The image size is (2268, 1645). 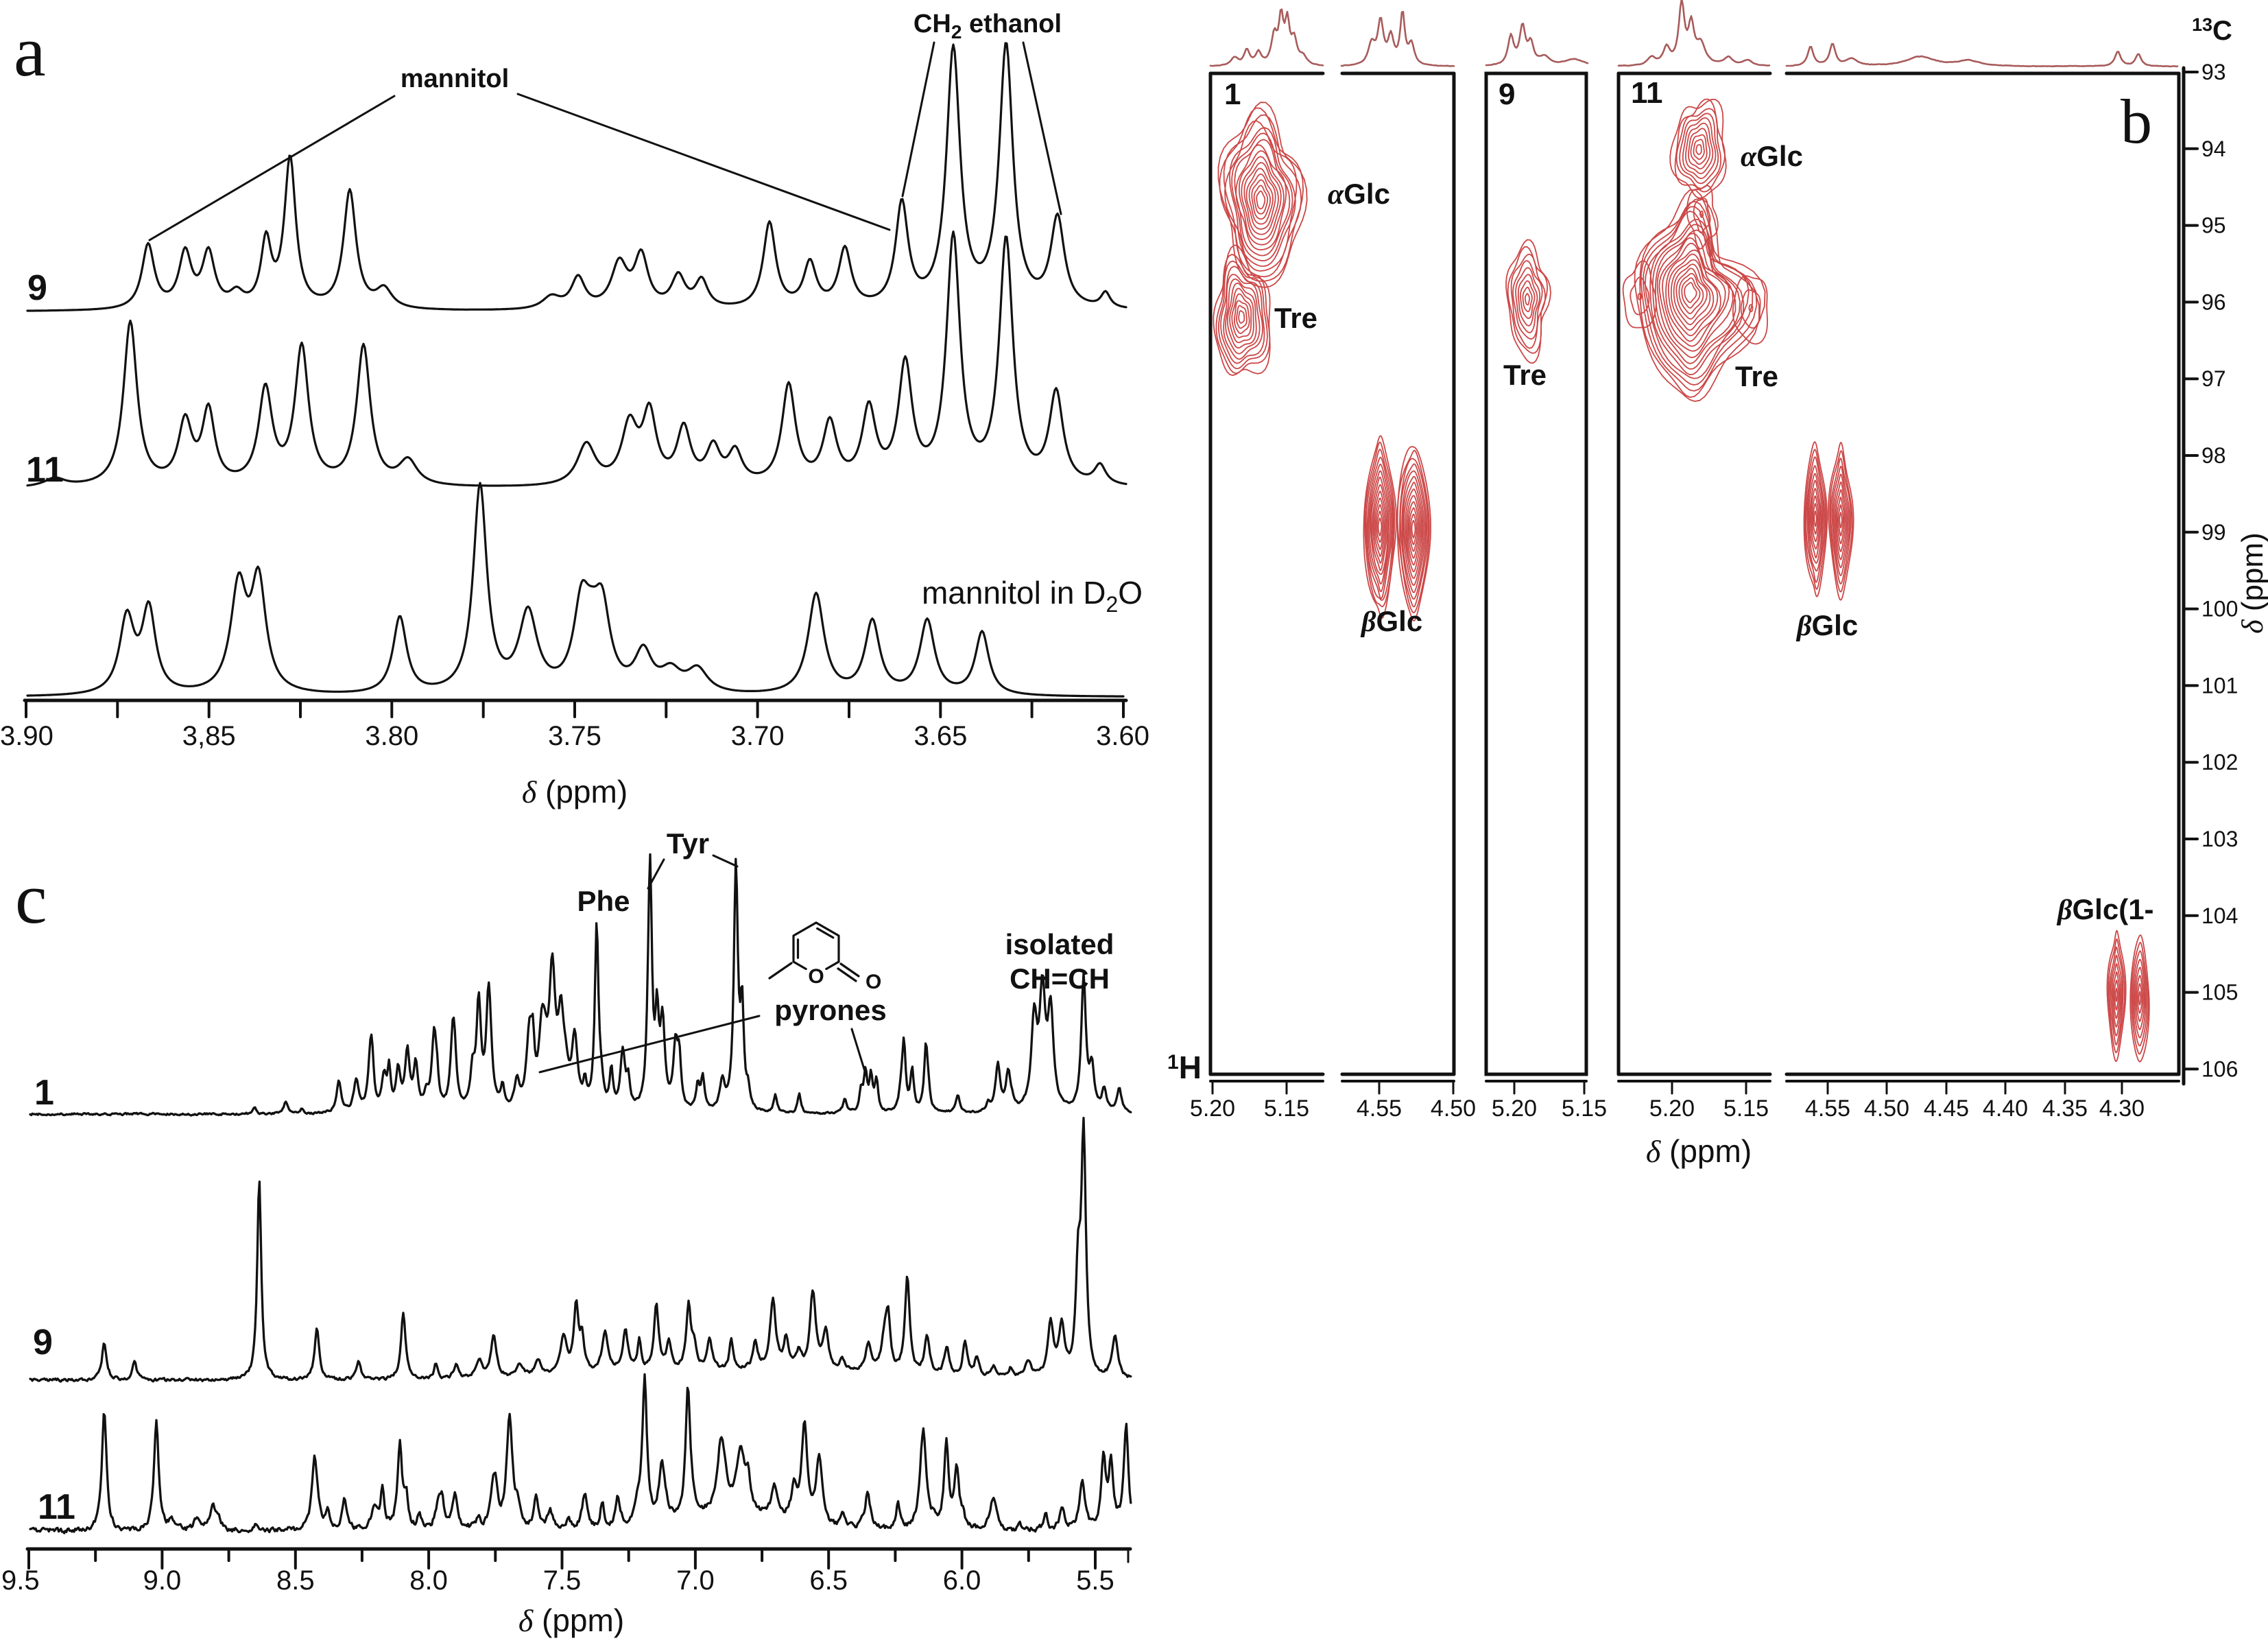 What do you see at coordinates (2136, 121) in the screenshot?
I see `svg-text: b` at bounding box center [2136, 121].